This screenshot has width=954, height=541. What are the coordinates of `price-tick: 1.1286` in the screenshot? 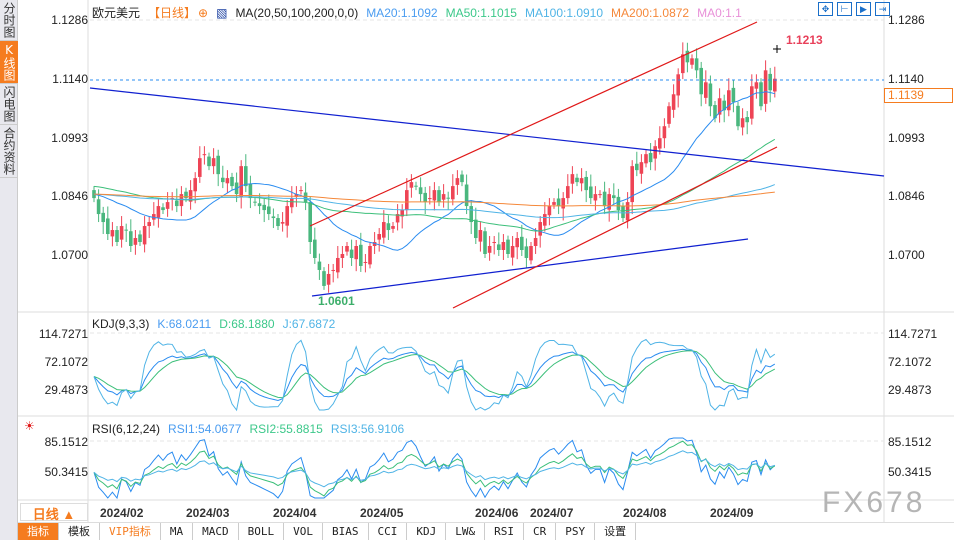 It's located at (69, 20).